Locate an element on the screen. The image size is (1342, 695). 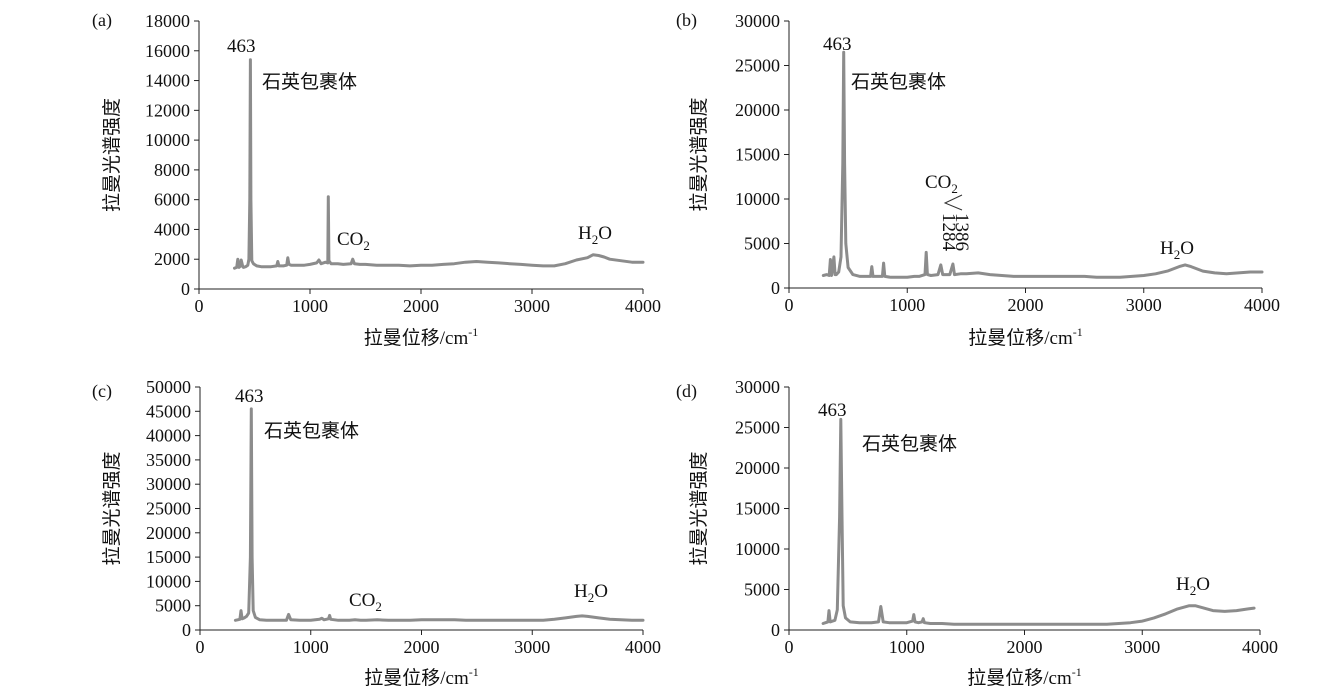
y-tick-label: 35000 is located at coordinates (168, 460).